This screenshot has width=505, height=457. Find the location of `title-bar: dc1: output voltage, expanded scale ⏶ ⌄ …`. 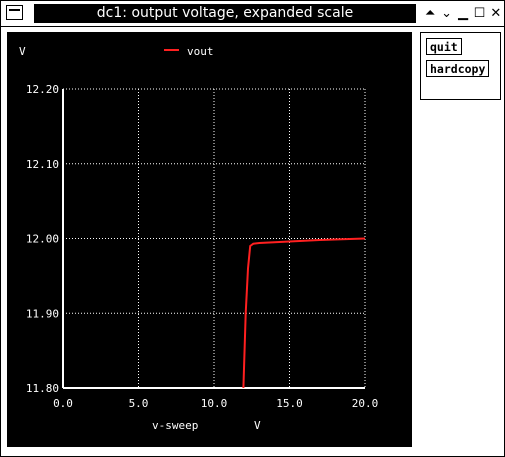

title-bar: dc1: output voltage, expanded scale ⏶ ⌄ … is located at coordinates (252, 14).